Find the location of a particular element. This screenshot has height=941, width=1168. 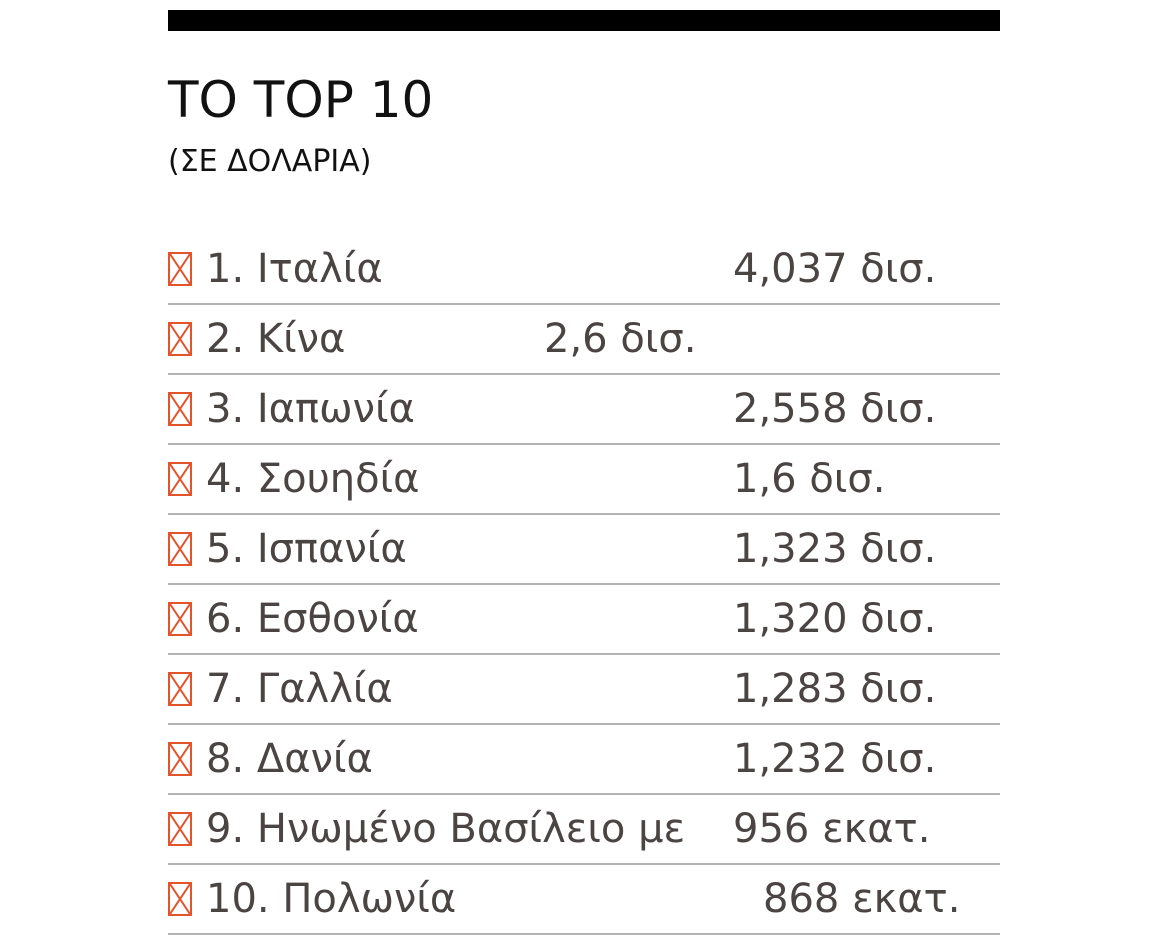

amount-value: 2,558 δισ. is located at coordinates (835, 409).